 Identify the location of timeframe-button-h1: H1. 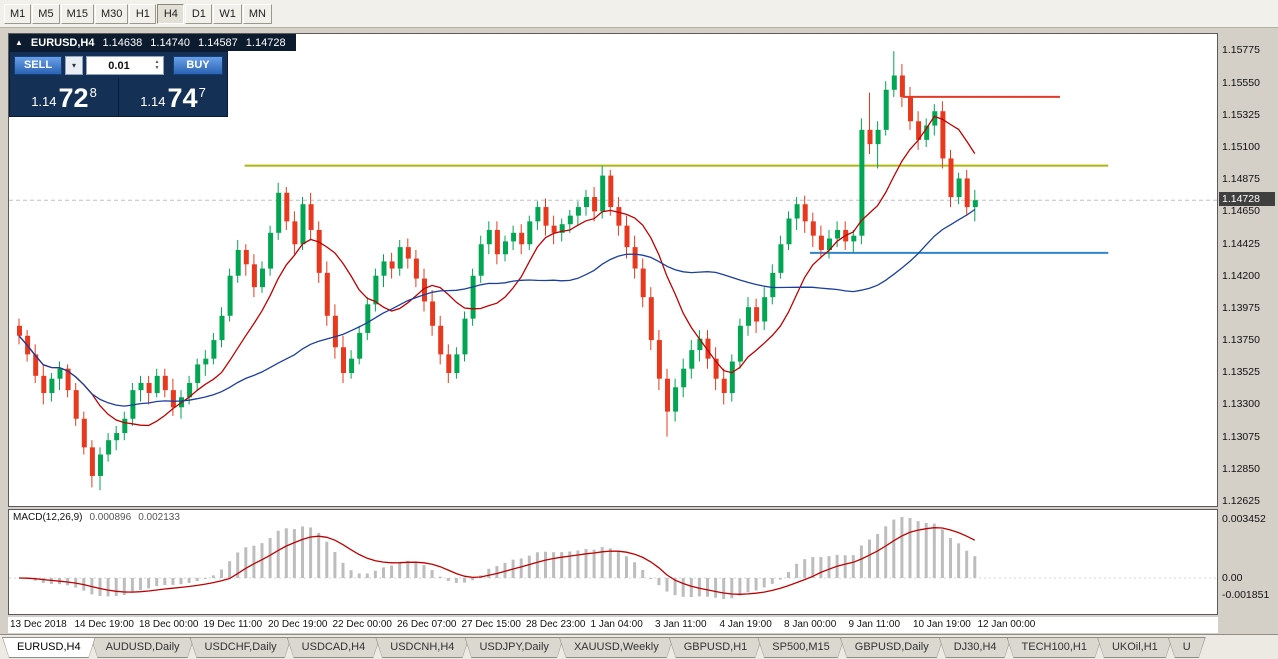
(143, 13).